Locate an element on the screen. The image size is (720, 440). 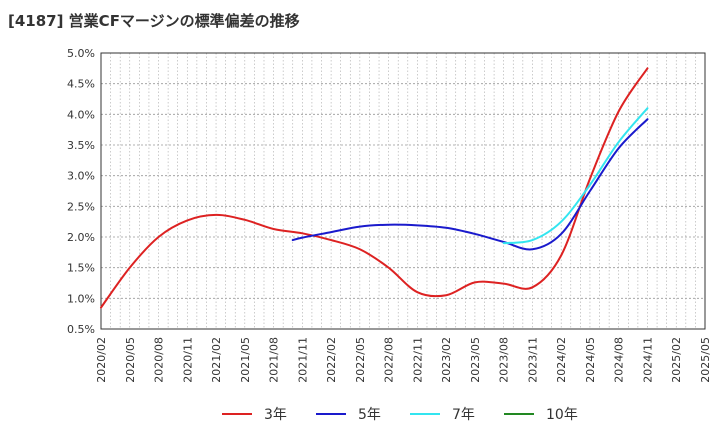
x-tick-label: 2021/08 is located at coordinates (274, 360).